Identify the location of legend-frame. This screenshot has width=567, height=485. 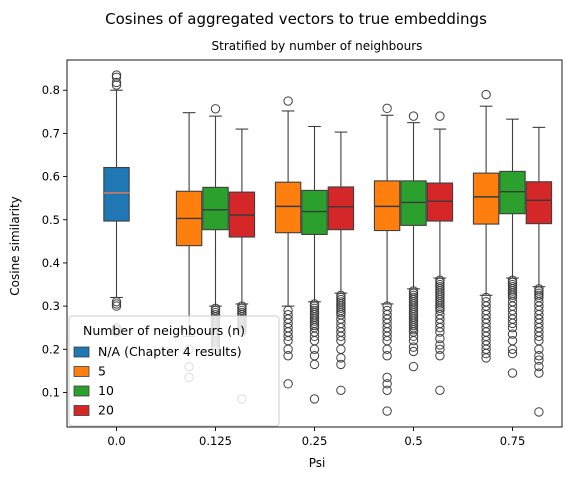
(174, 371).